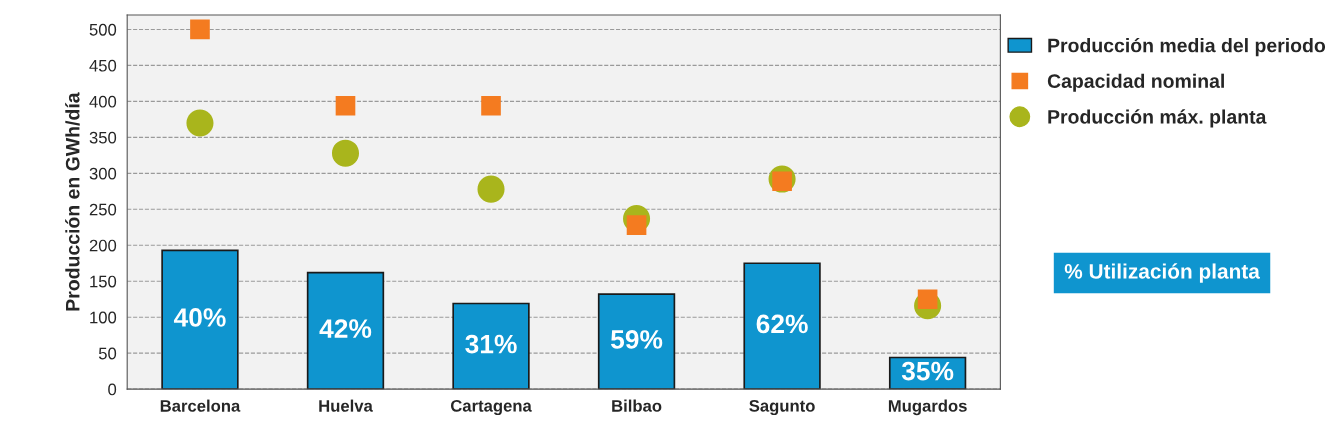 This screenshot has height=430, width=1325. Describe the element at coordinates (103, 209) in the screenshot. I see `y-tick-label: 250` at that location.